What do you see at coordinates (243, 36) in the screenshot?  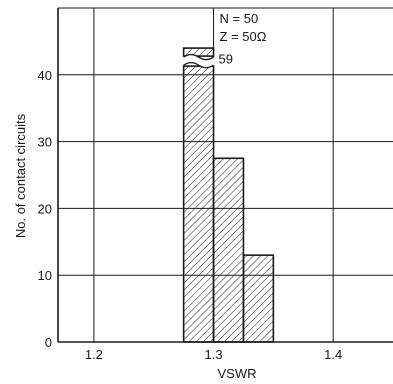 I see `annotation-1: Z = 50Ω` at bounding box center [243, 36].